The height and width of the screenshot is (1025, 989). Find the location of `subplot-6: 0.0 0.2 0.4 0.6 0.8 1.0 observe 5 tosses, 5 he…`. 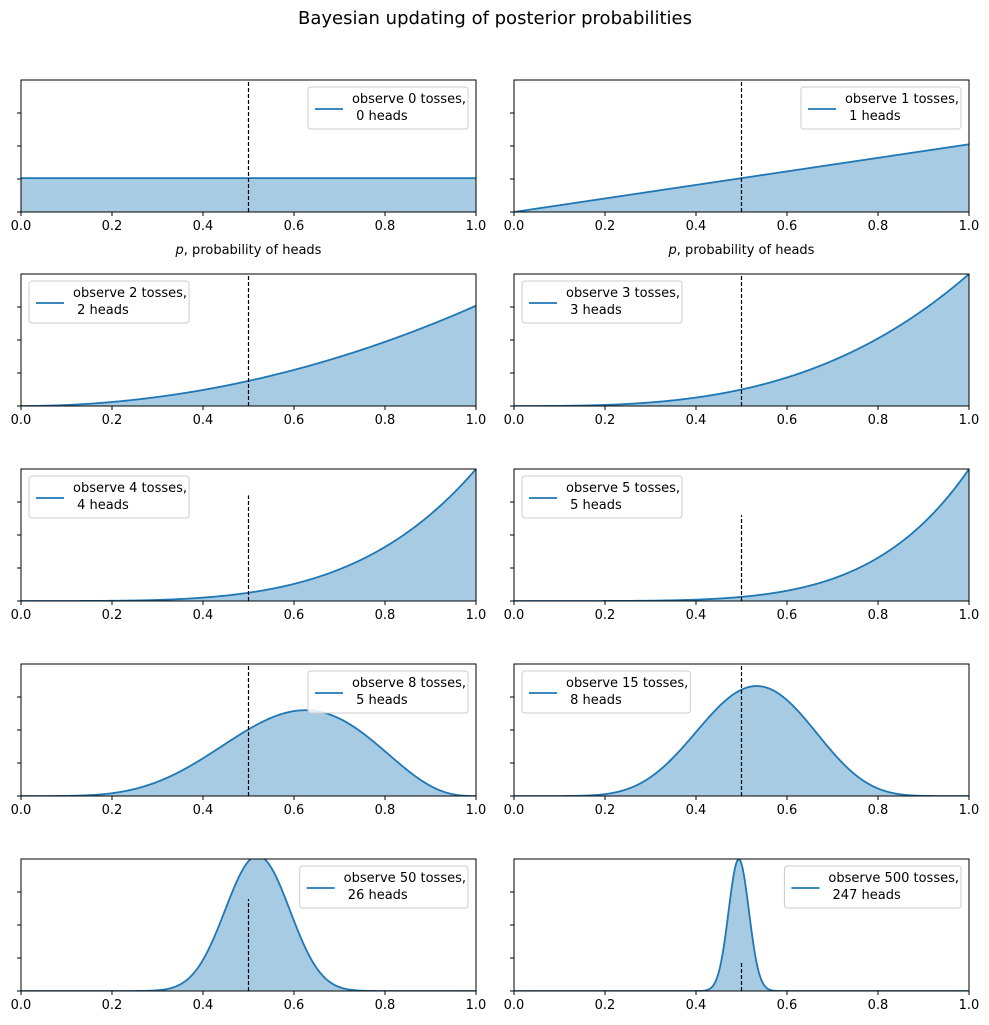

subplot-6: 0.0 0.2 0.4 0.6 0.8 1.0 observe 5 tosses, 5 he… is located at coordinates (742, 545).